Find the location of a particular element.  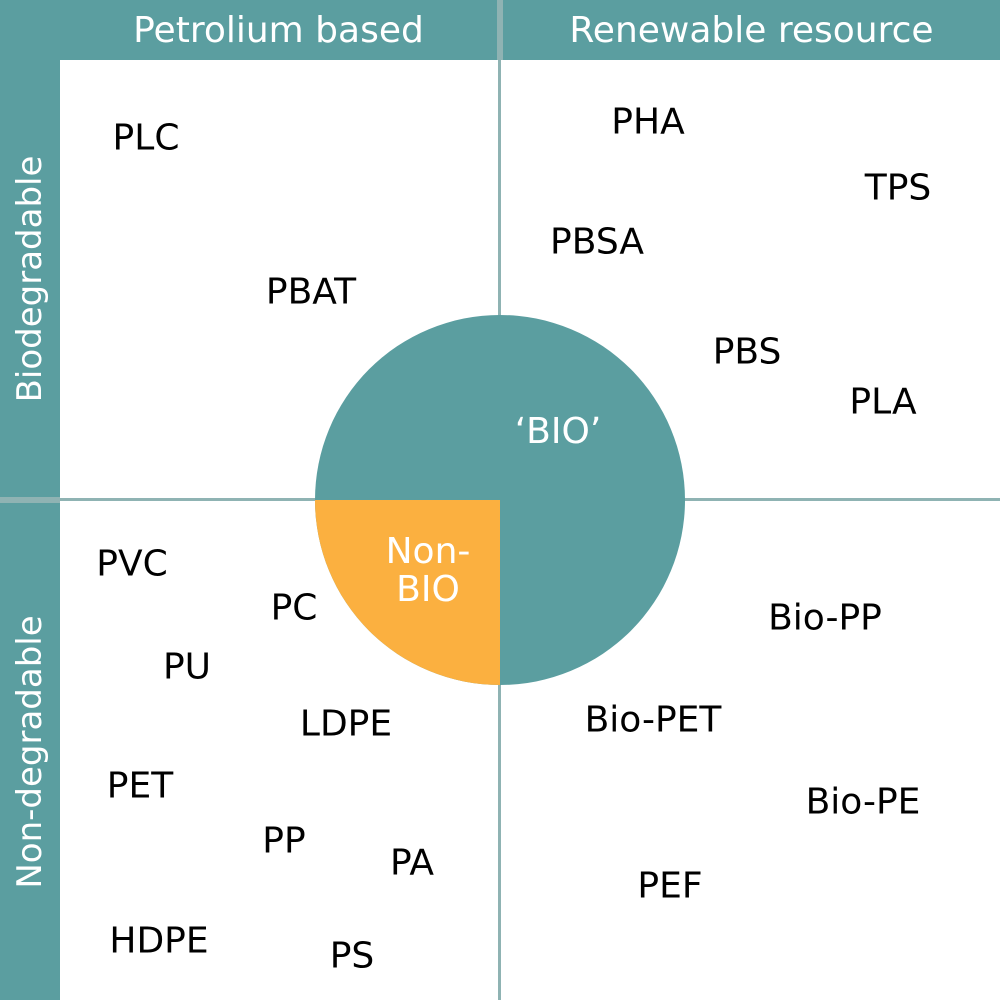

polymer-pp: PP is located at coordinates (284, 841).